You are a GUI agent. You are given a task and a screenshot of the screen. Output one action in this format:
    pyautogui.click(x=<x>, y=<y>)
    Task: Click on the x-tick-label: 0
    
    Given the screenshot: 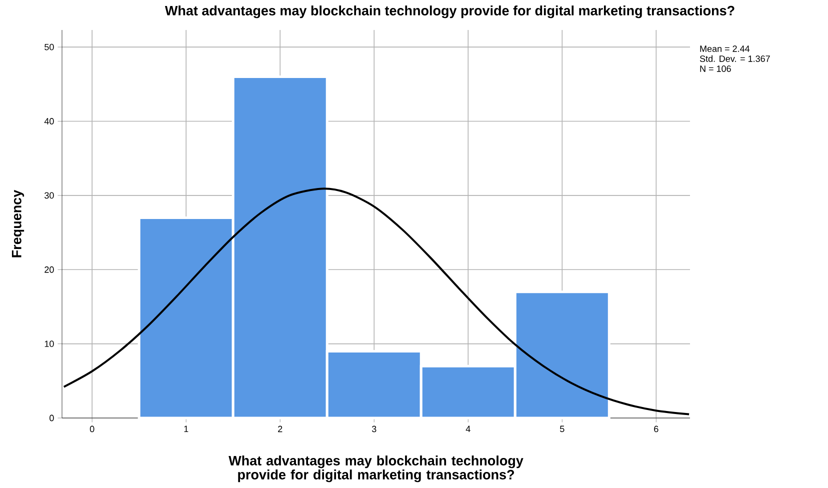 What is the action you would take?
    pyautogui.click(x=92, y=429)
    